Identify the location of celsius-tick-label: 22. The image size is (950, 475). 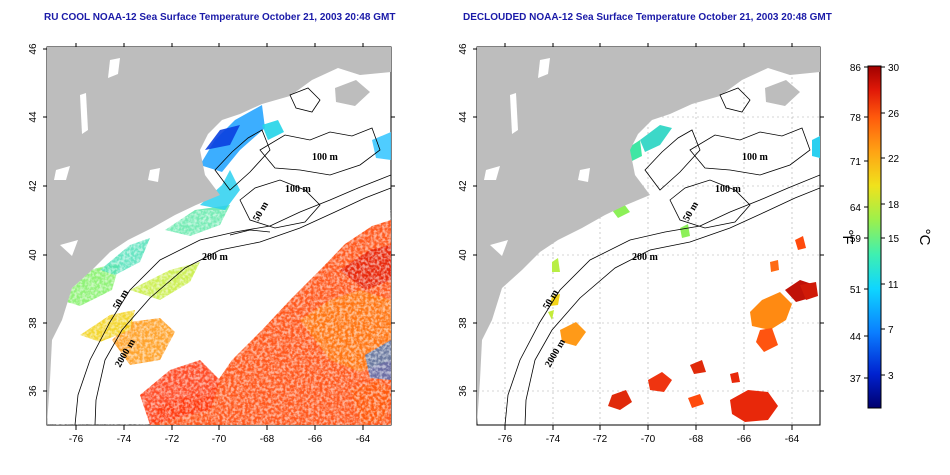
(894, 159).